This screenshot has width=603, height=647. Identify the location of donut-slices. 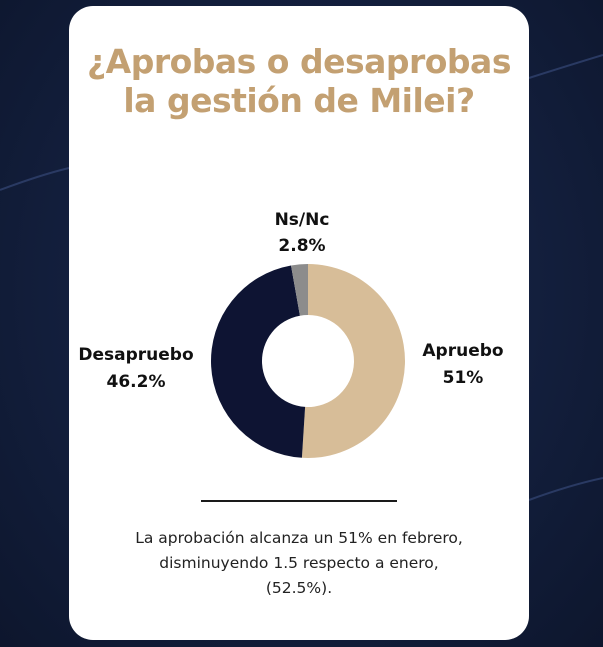
(308, 361).